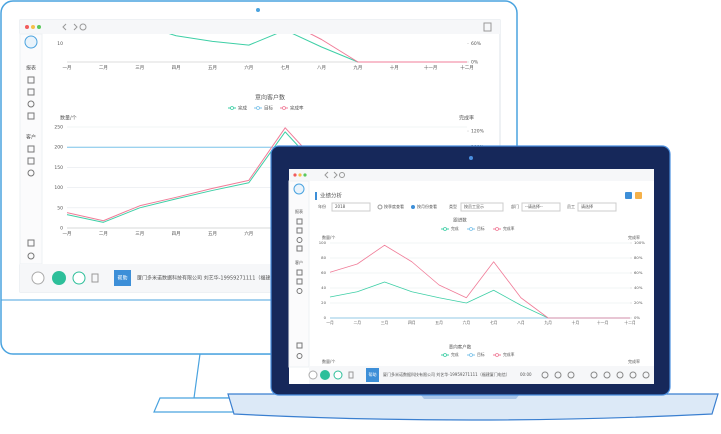  I want to click on export-button, so click(628, 195).